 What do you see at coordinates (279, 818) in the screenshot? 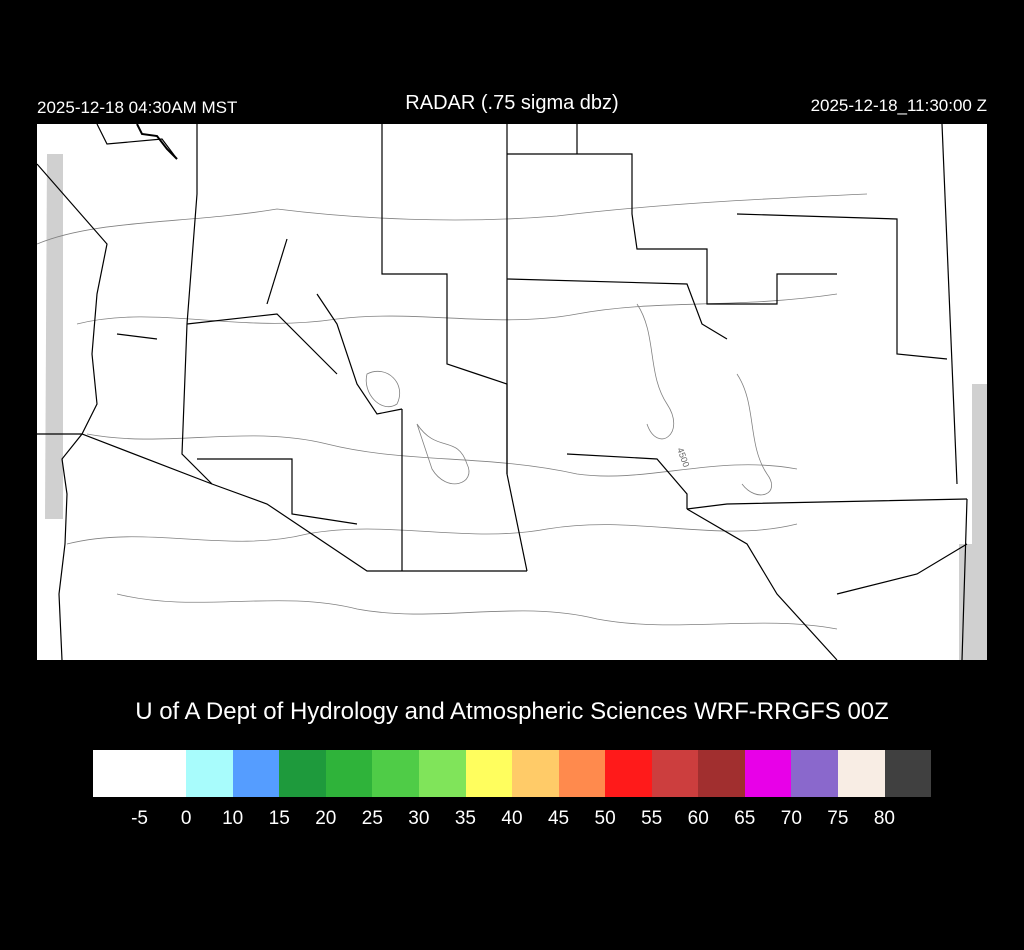
I see `colorbar-tick-label: 15` at bounding box center [279, 818].